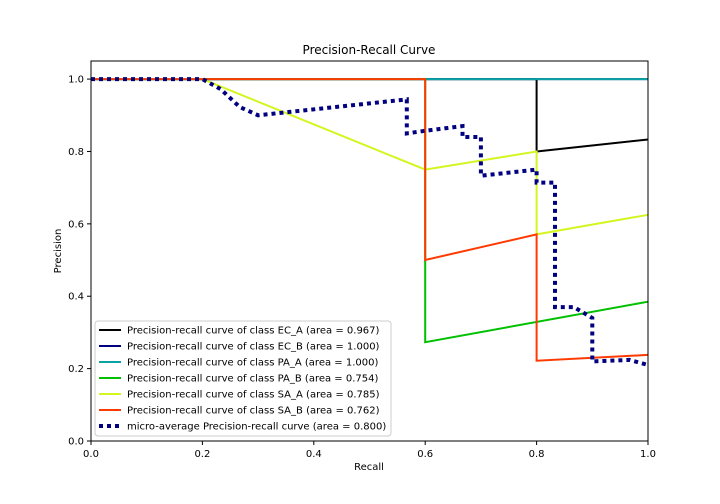  I want to click on y-tick-label: 1.0, so click(76, 80).